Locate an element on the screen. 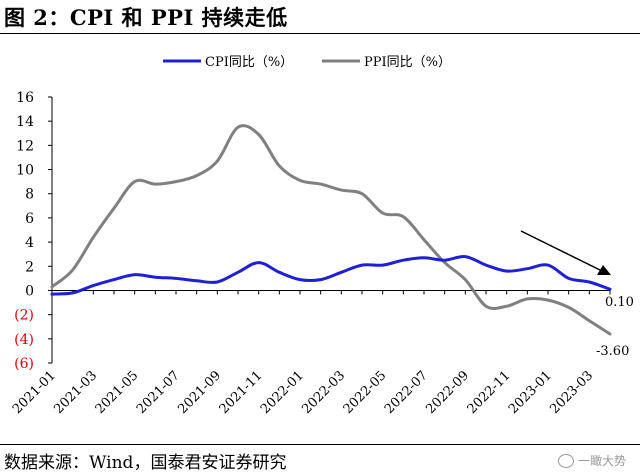  watermark-text: 一瞰大势 is located at coordinates (601, 461).